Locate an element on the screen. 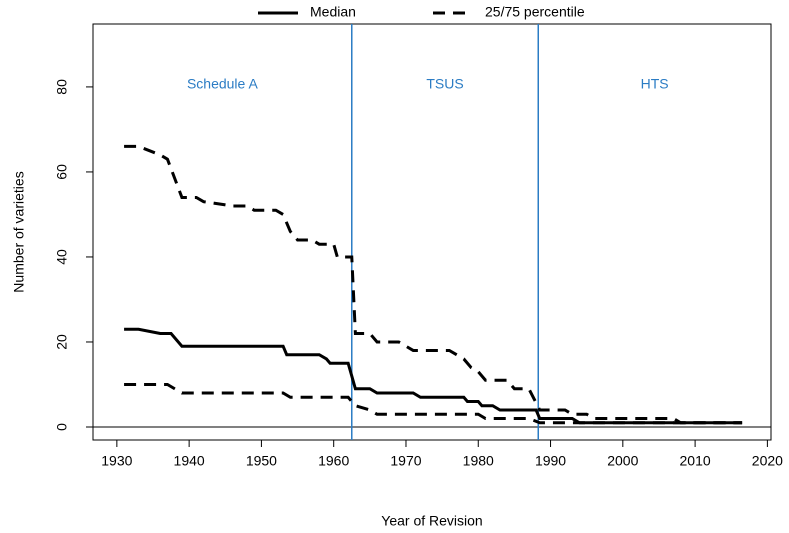 The image size is (789, 533). x-tick-label: 1950 is located at coordinates (261, 461).